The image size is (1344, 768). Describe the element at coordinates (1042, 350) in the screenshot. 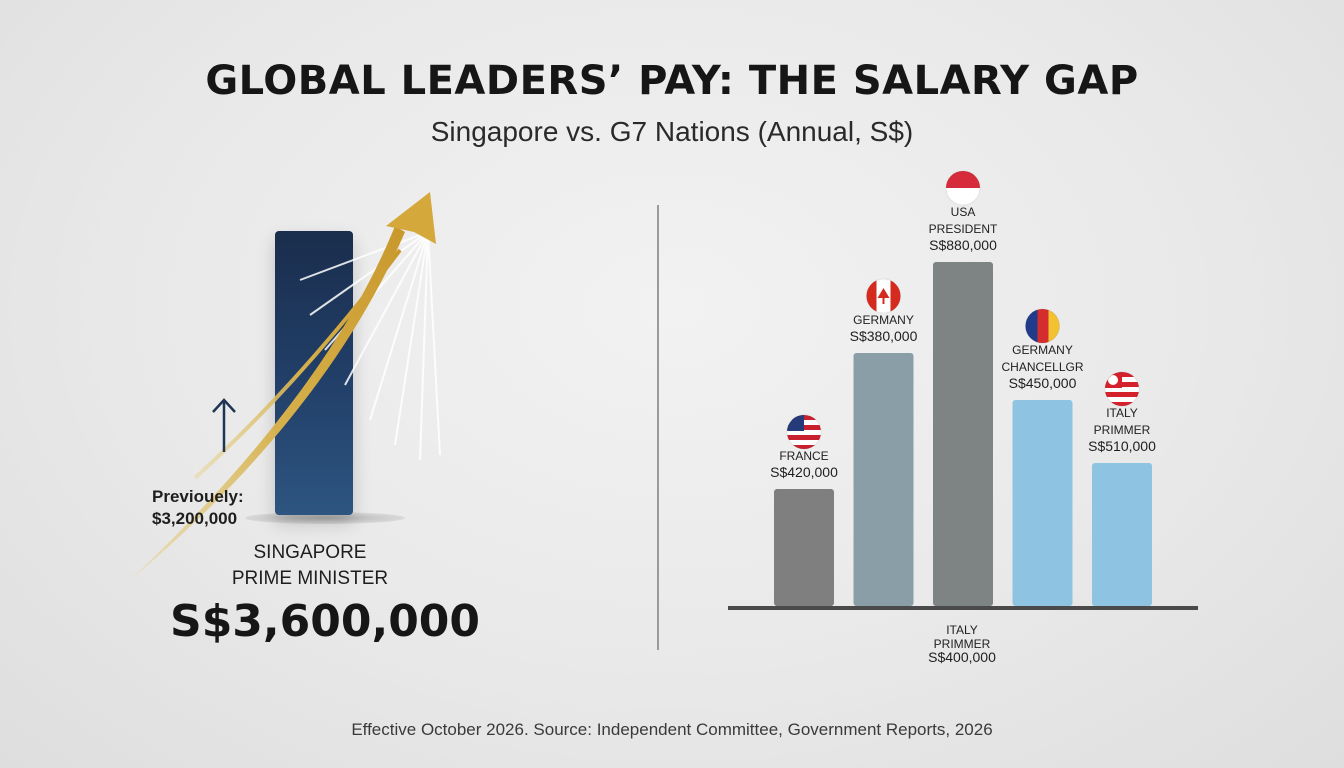

I see `bar-category-label-4: GERMANY` at that location.